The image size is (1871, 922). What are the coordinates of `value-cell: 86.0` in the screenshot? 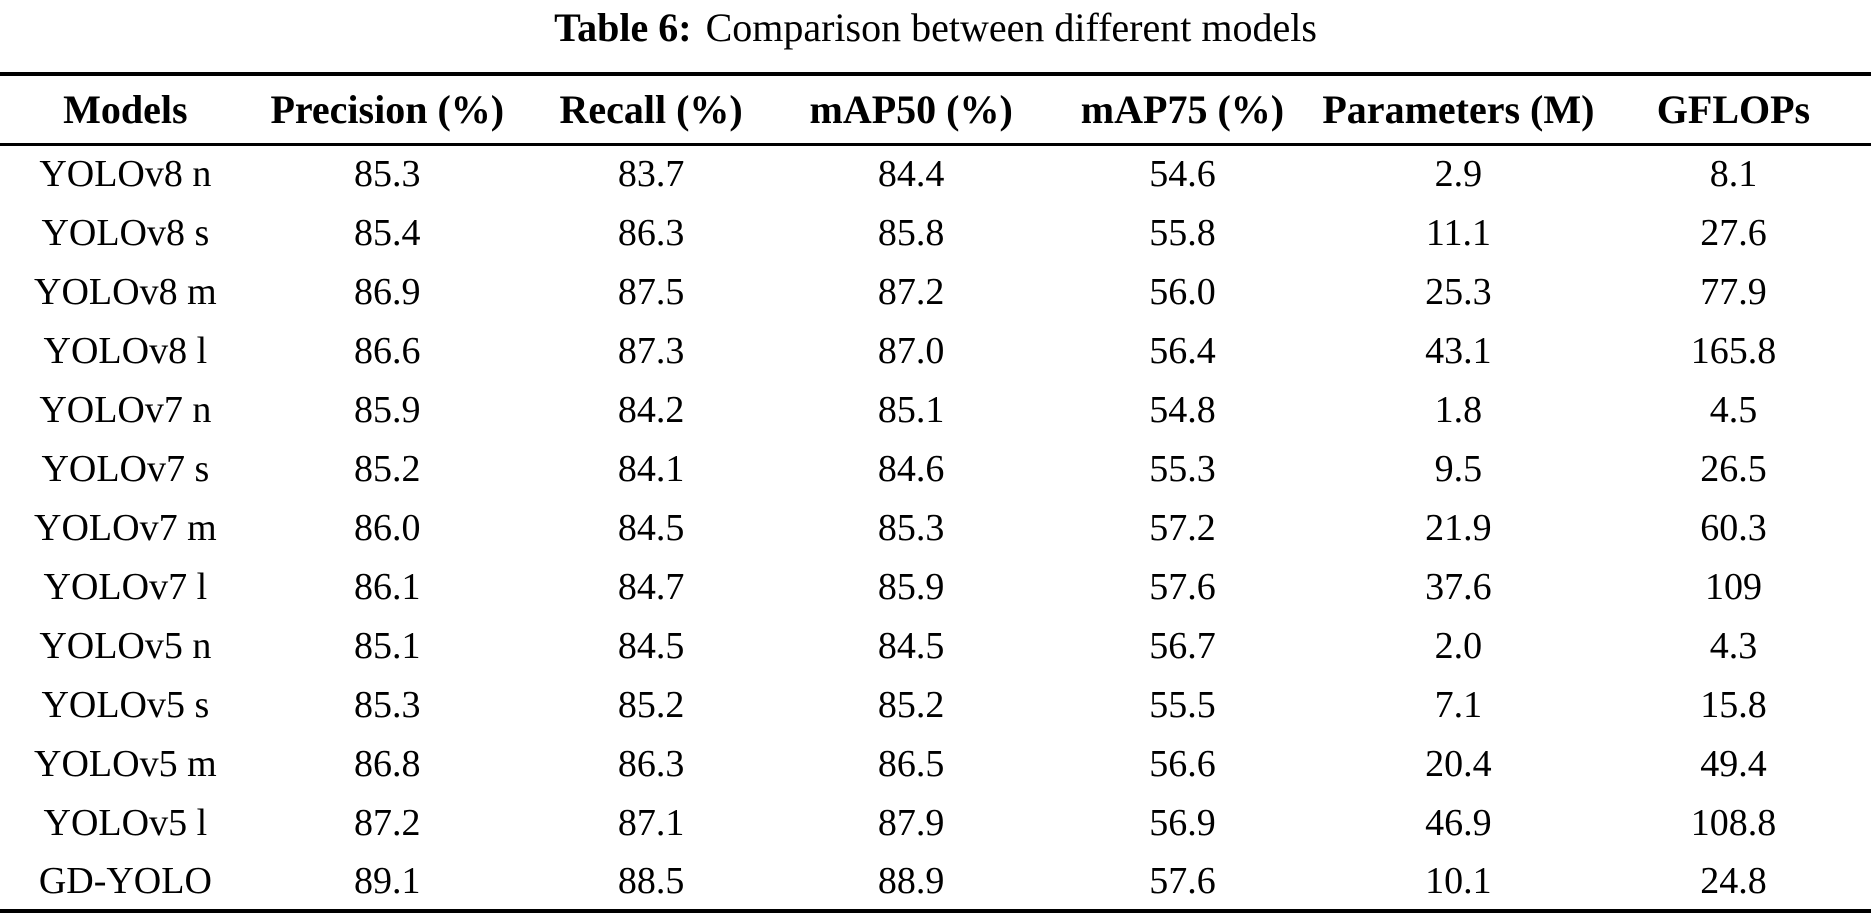 It's located at (387, 527).